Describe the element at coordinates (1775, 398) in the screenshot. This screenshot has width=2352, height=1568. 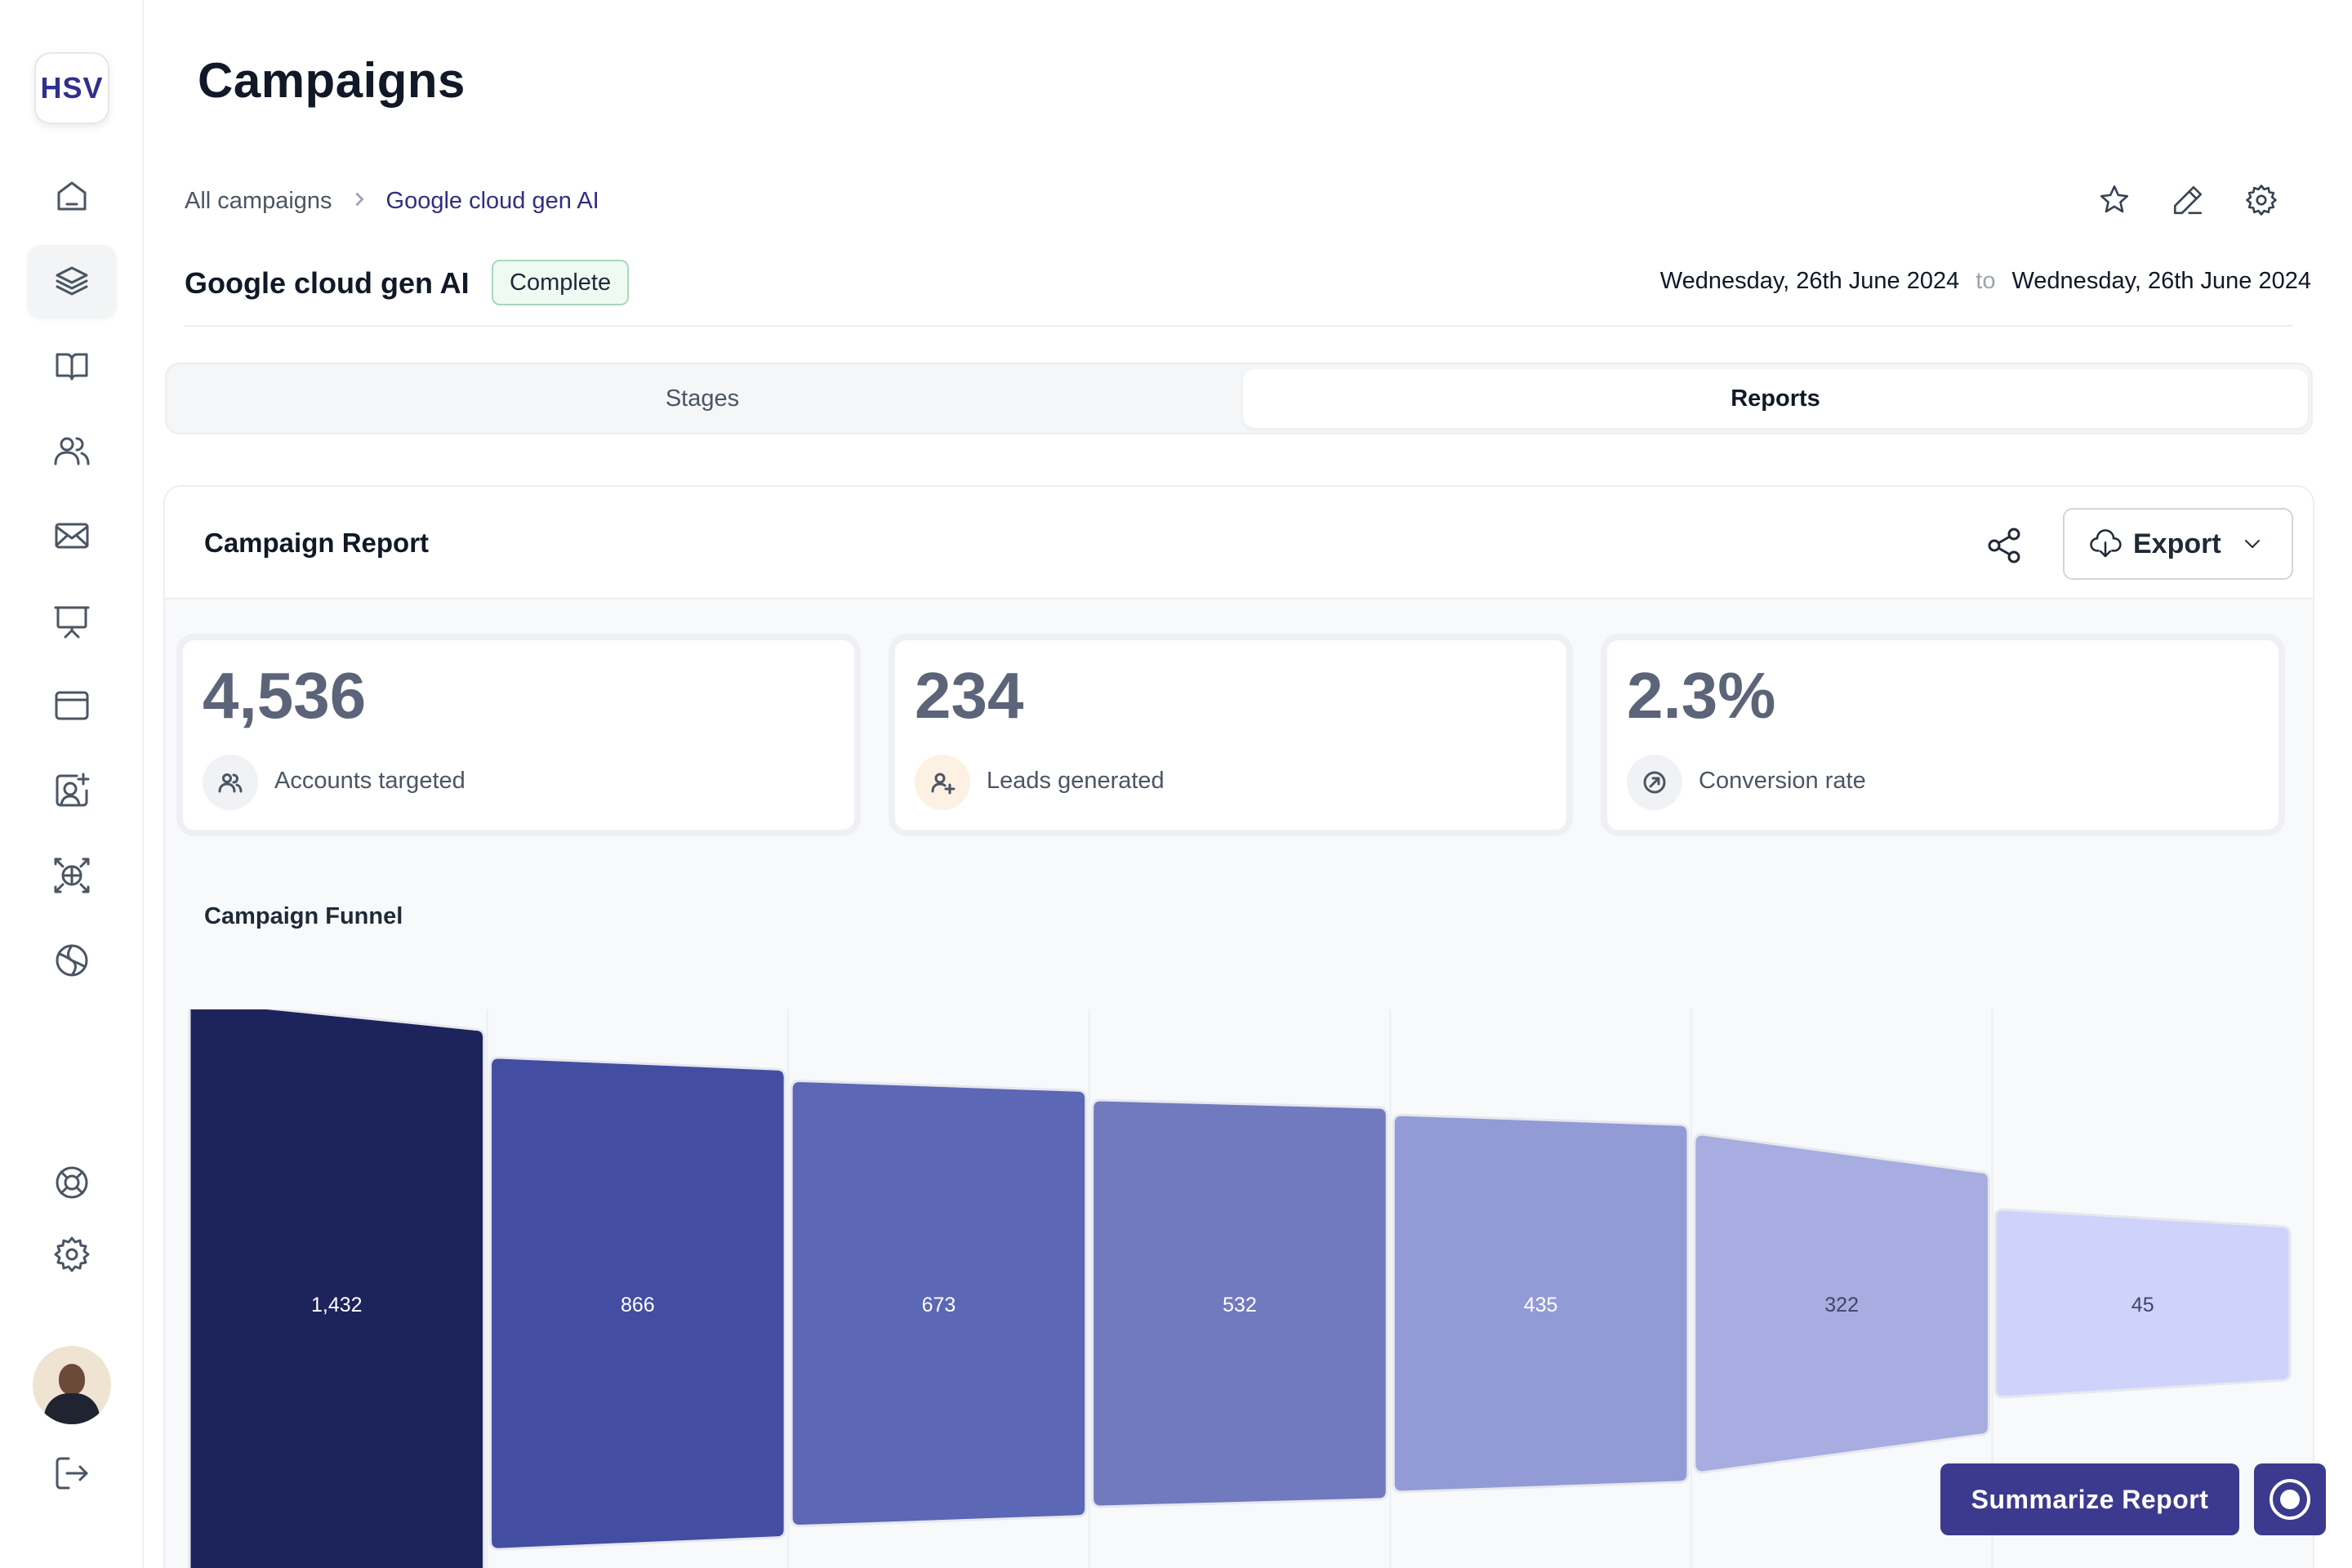
I see `tab-reports: Reports` at that location.